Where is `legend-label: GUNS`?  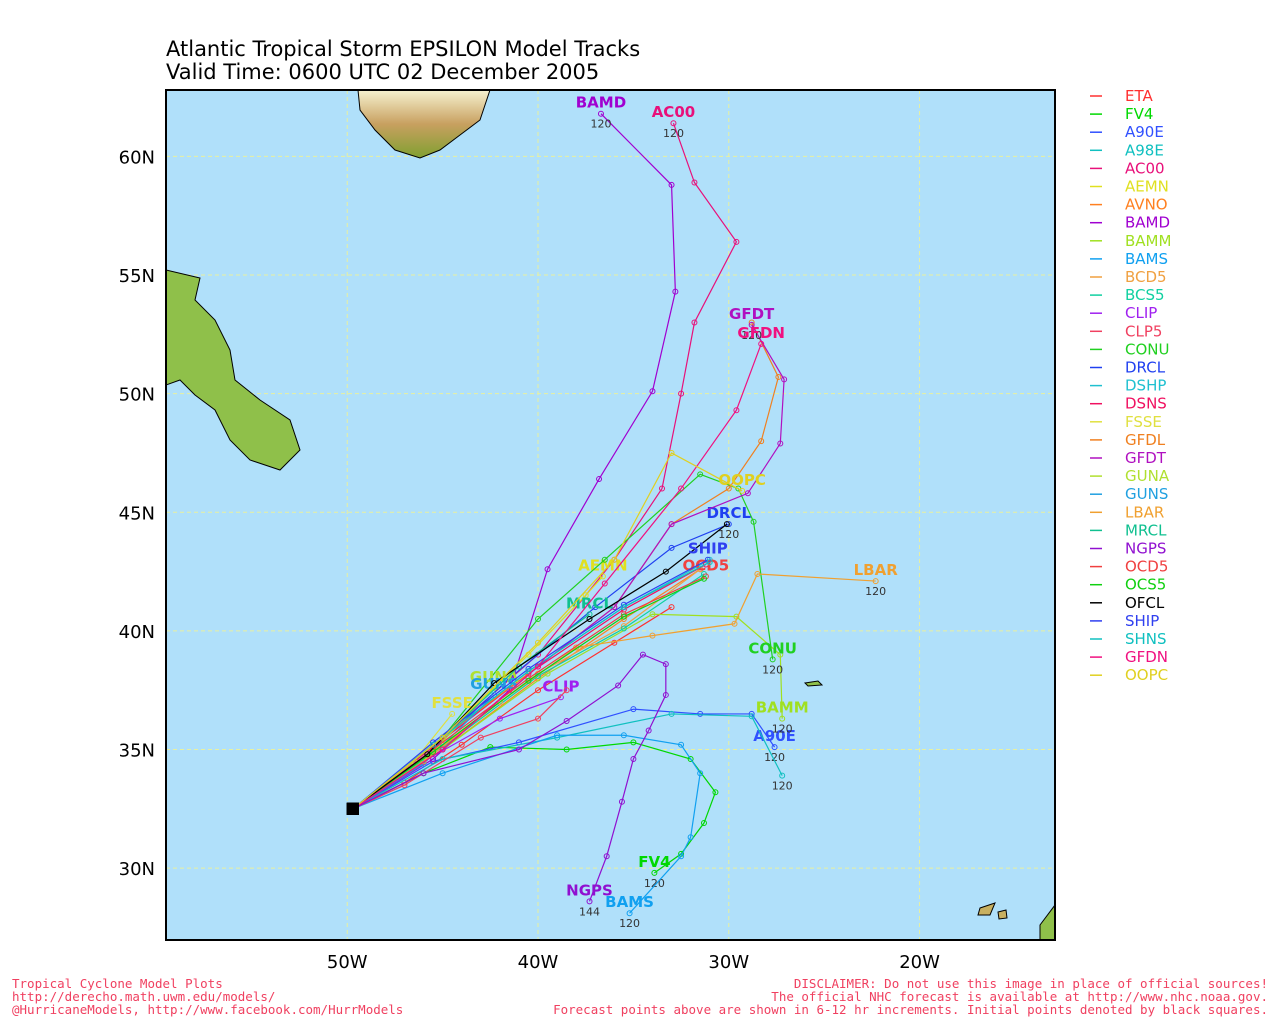
legend-label: GUNS is located at coordinates (1146, 494).